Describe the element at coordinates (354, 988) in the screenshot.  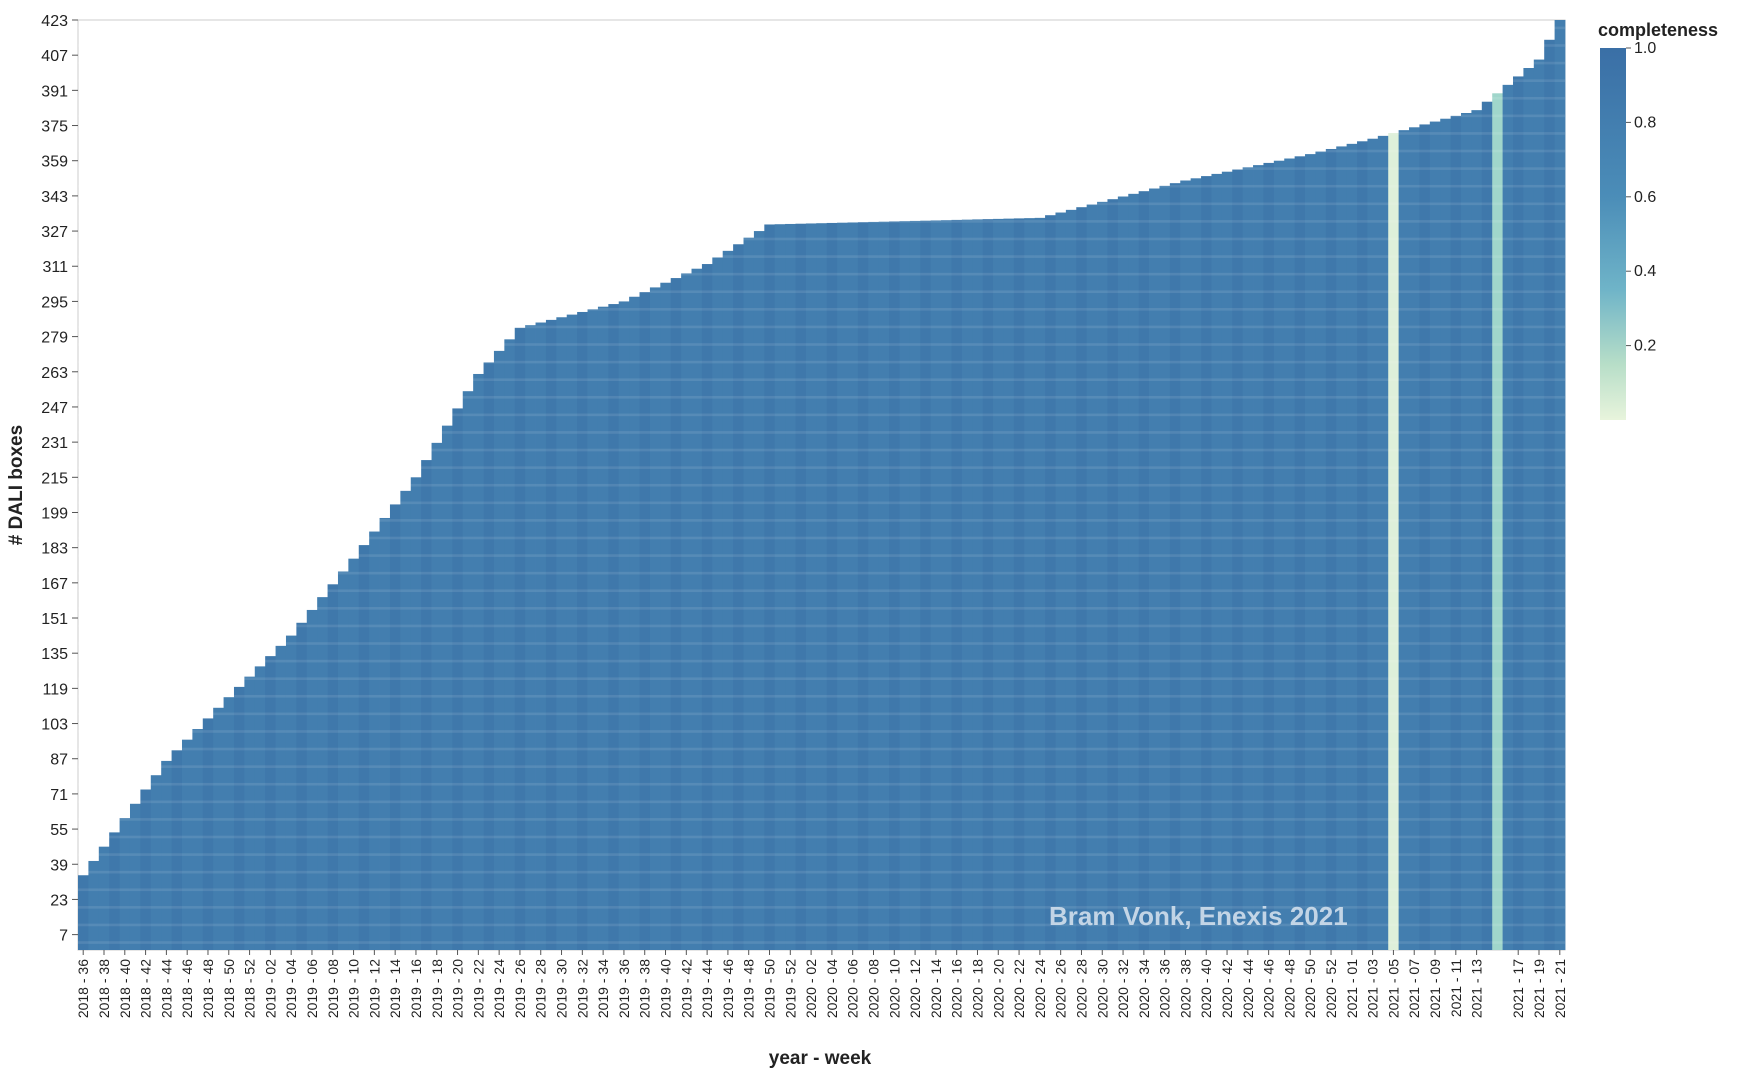
I see `x-tick-label: 2019 - 10` at that location.